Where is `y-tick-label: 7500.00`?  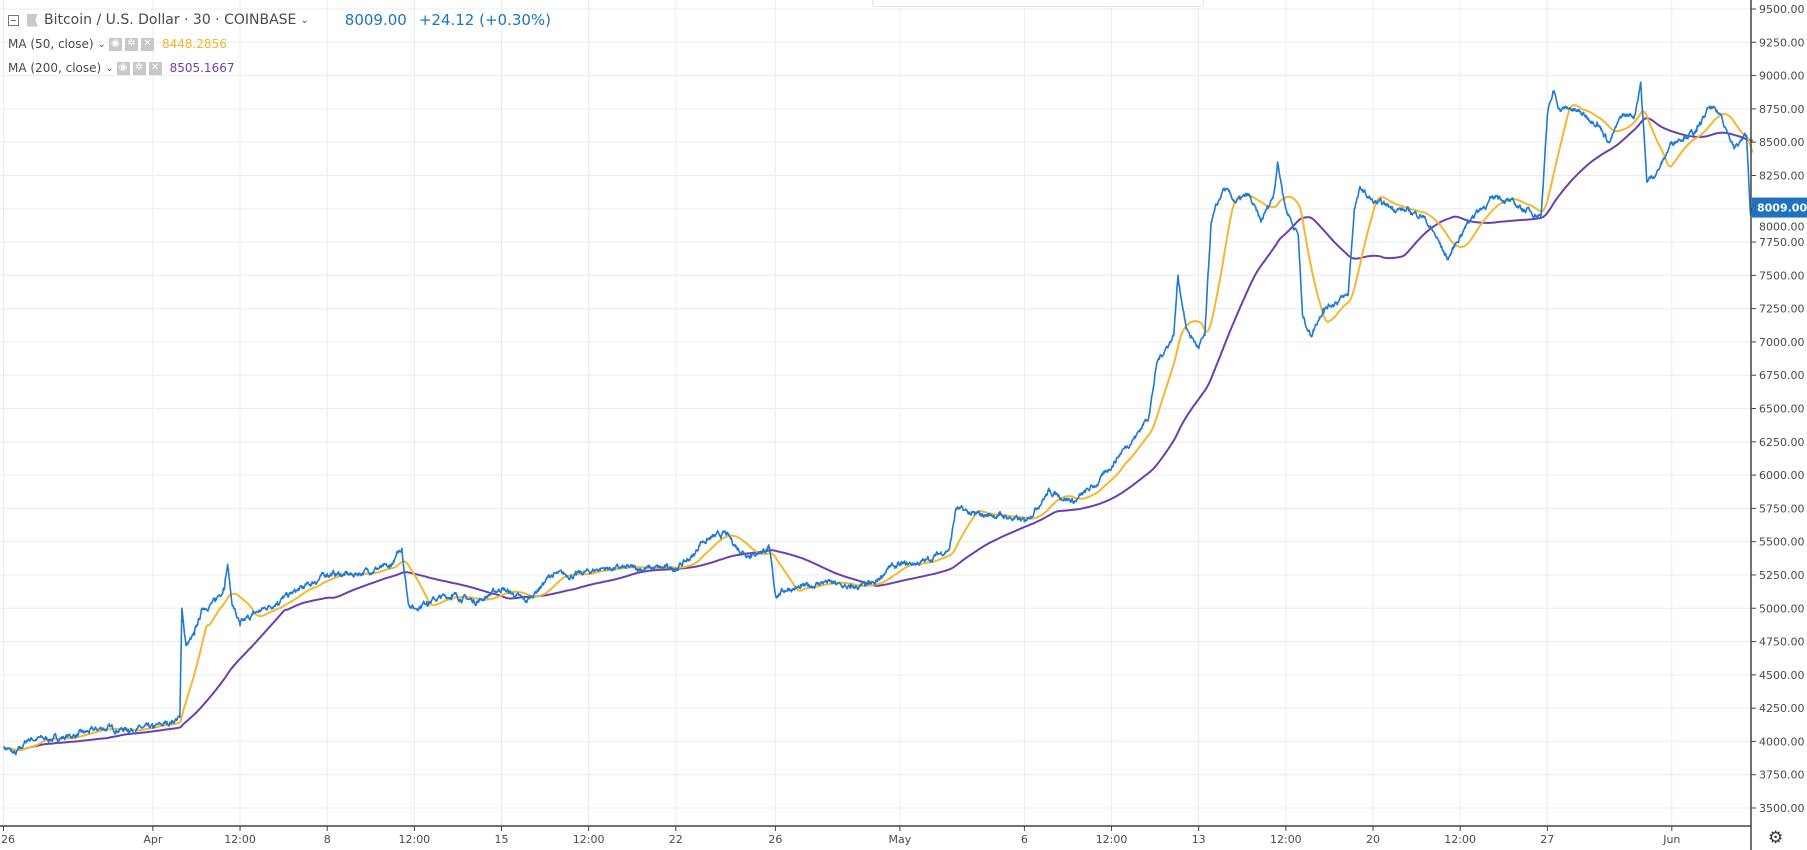 y-tick-label: 7500.00 is located at coordinates (1782, 275).